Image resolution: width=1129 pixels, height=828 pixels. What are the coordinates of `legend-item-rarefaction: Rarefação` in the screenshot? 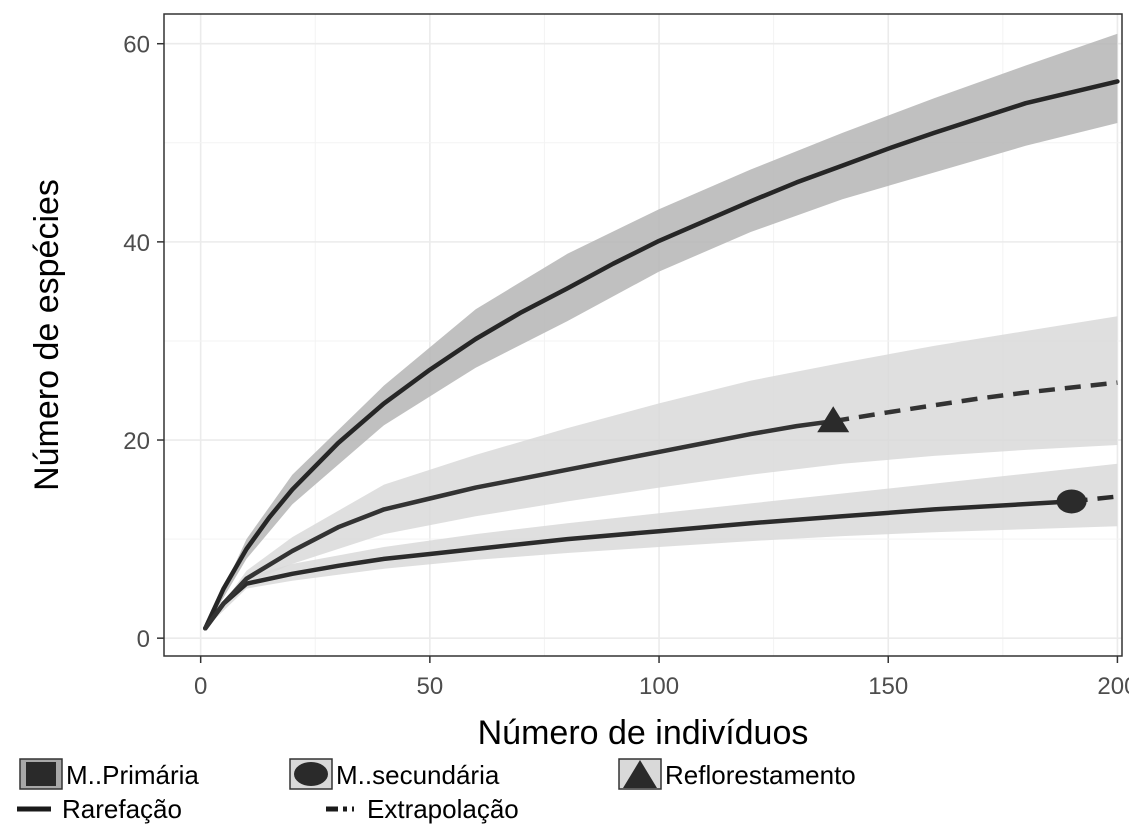 It's located at (99, 809).